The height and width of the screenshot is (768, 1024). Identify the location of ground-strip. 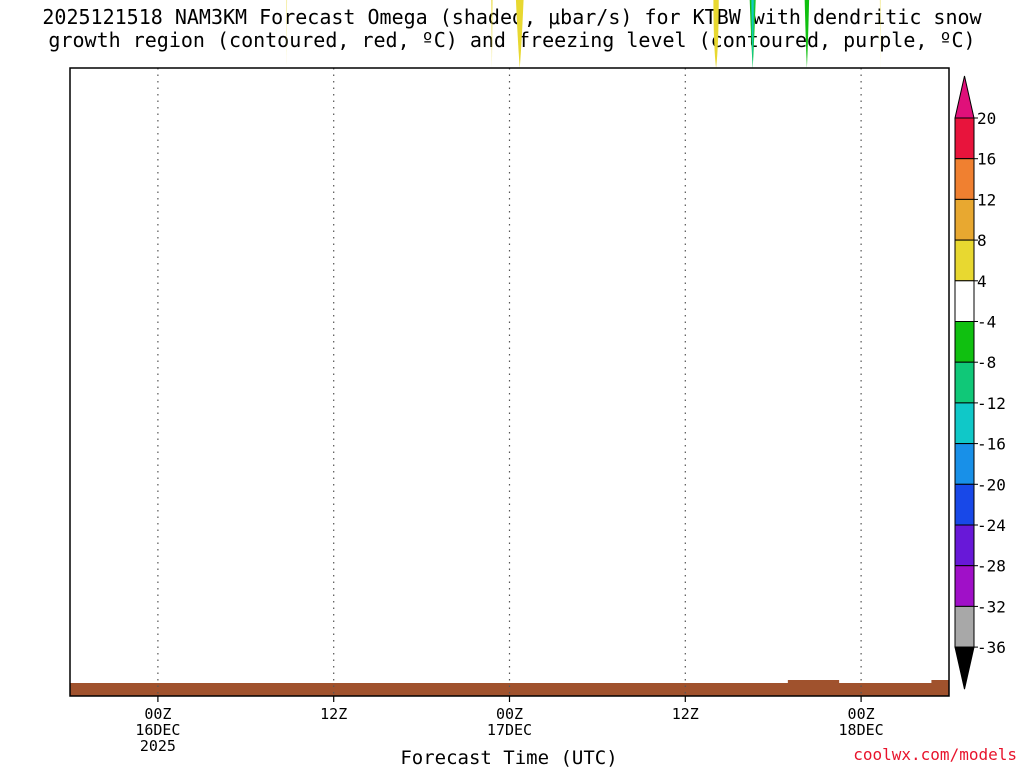
(509, 689).